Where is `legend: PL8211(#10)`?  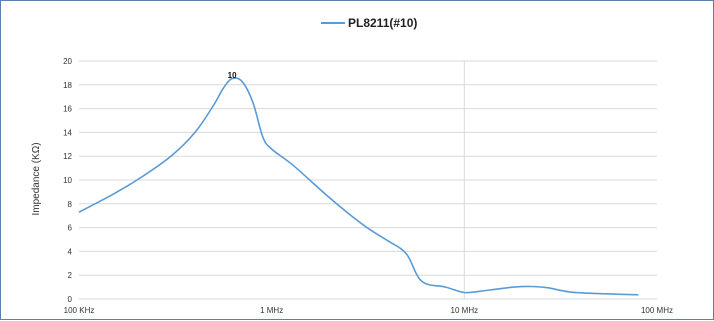 legend: PL8211(#10) is located at coordinates (369, 23).